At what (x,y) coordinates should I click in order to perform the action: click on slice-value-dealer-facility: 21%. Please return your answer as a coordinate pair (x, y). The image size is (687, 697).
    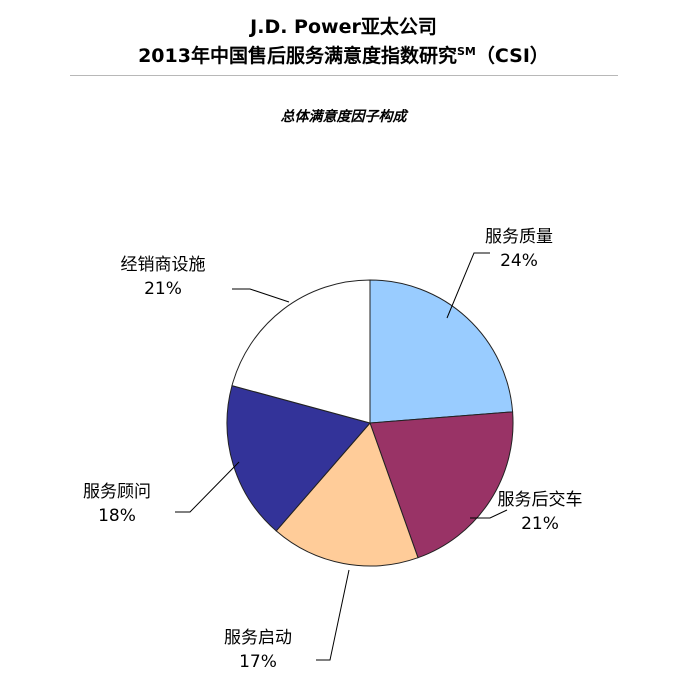
    Looking at the image, I should click on (163, 289).